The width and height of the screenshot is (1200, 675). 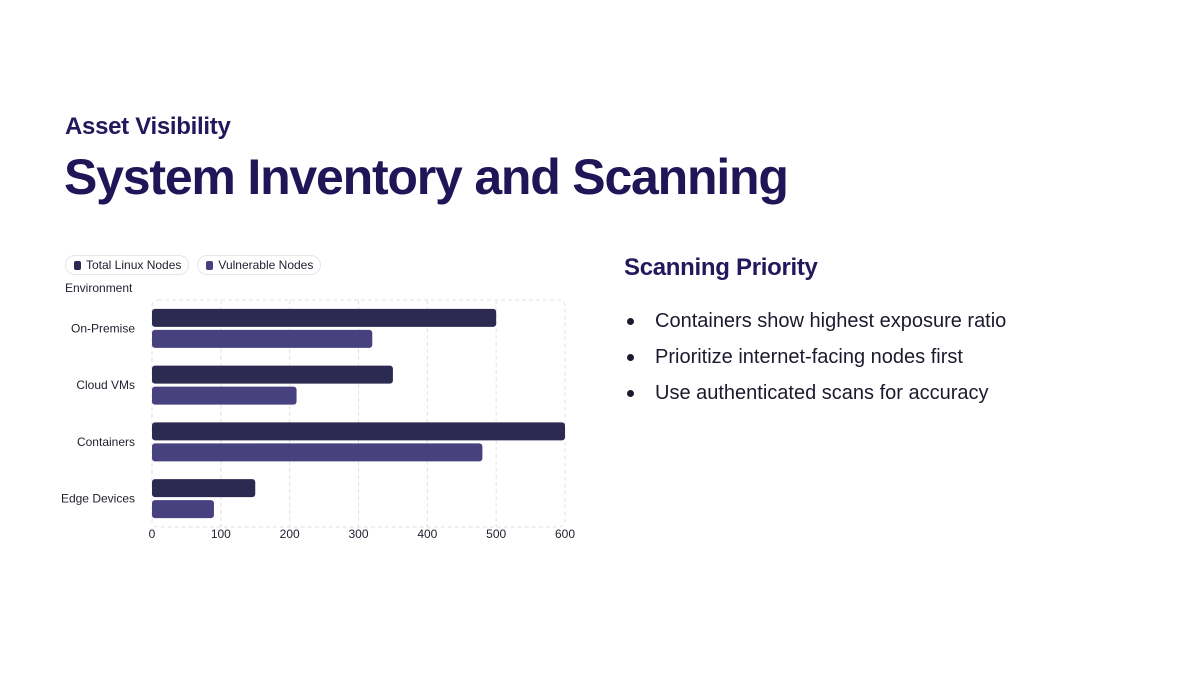 I want to click on bullet-item: Use authenticated scans for accuracy, so click(x=815, y=393).